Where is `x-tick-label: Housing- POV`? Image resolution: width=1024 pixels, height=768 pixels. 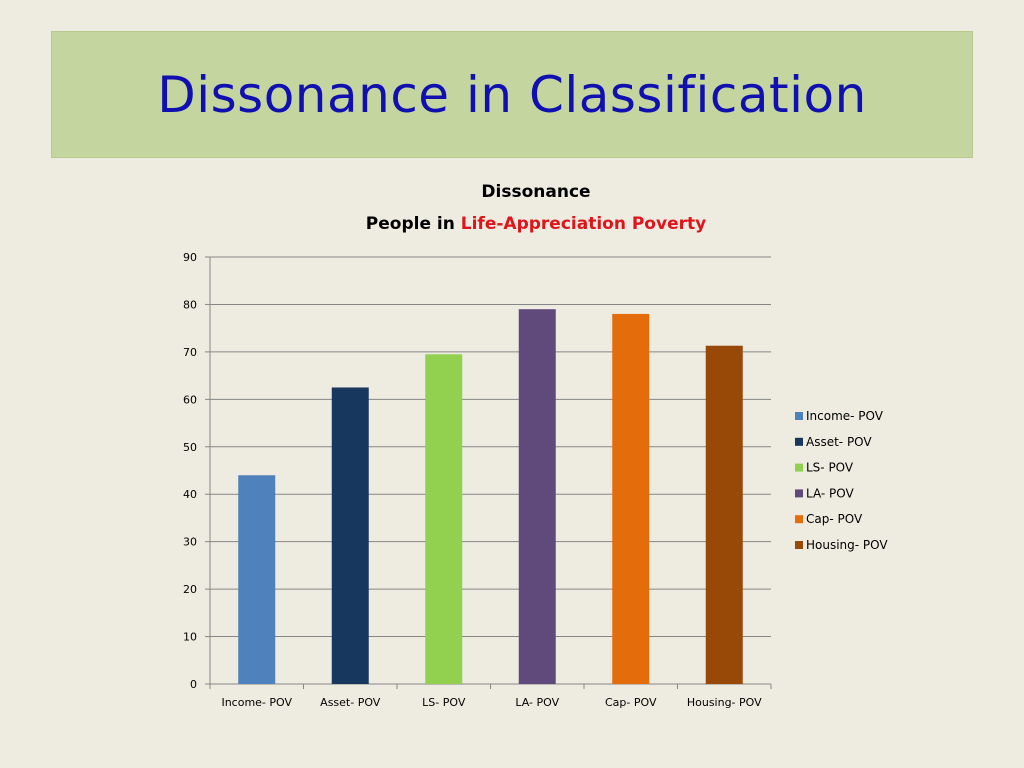
x-tick-label: Housing- POV is located at coordinates (724, 702).